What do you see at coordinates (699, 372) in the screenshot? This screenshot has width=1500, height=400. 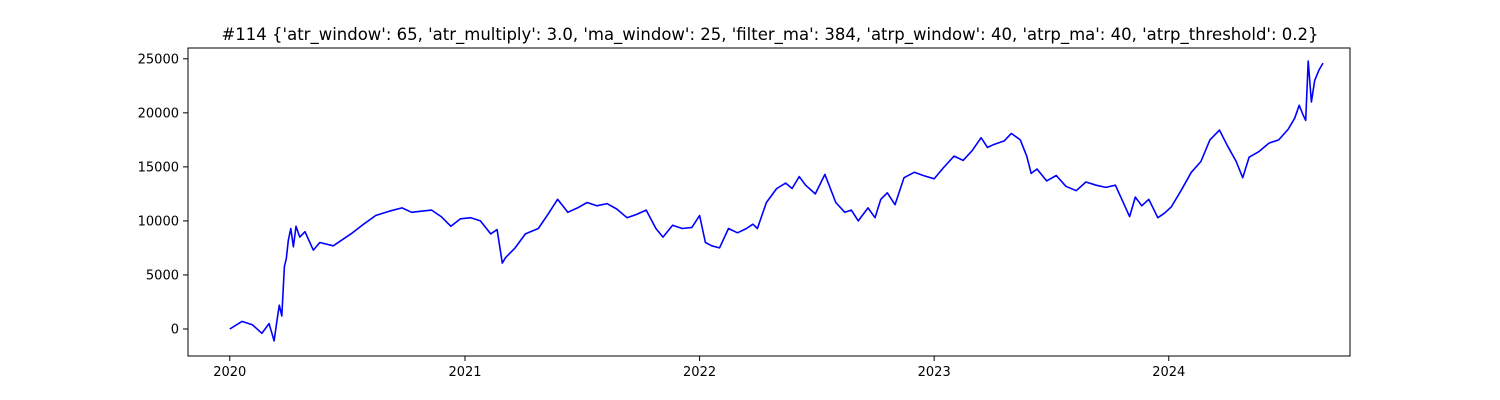 I see `x-tick-label: 2022` at bounding box center [699, 372].